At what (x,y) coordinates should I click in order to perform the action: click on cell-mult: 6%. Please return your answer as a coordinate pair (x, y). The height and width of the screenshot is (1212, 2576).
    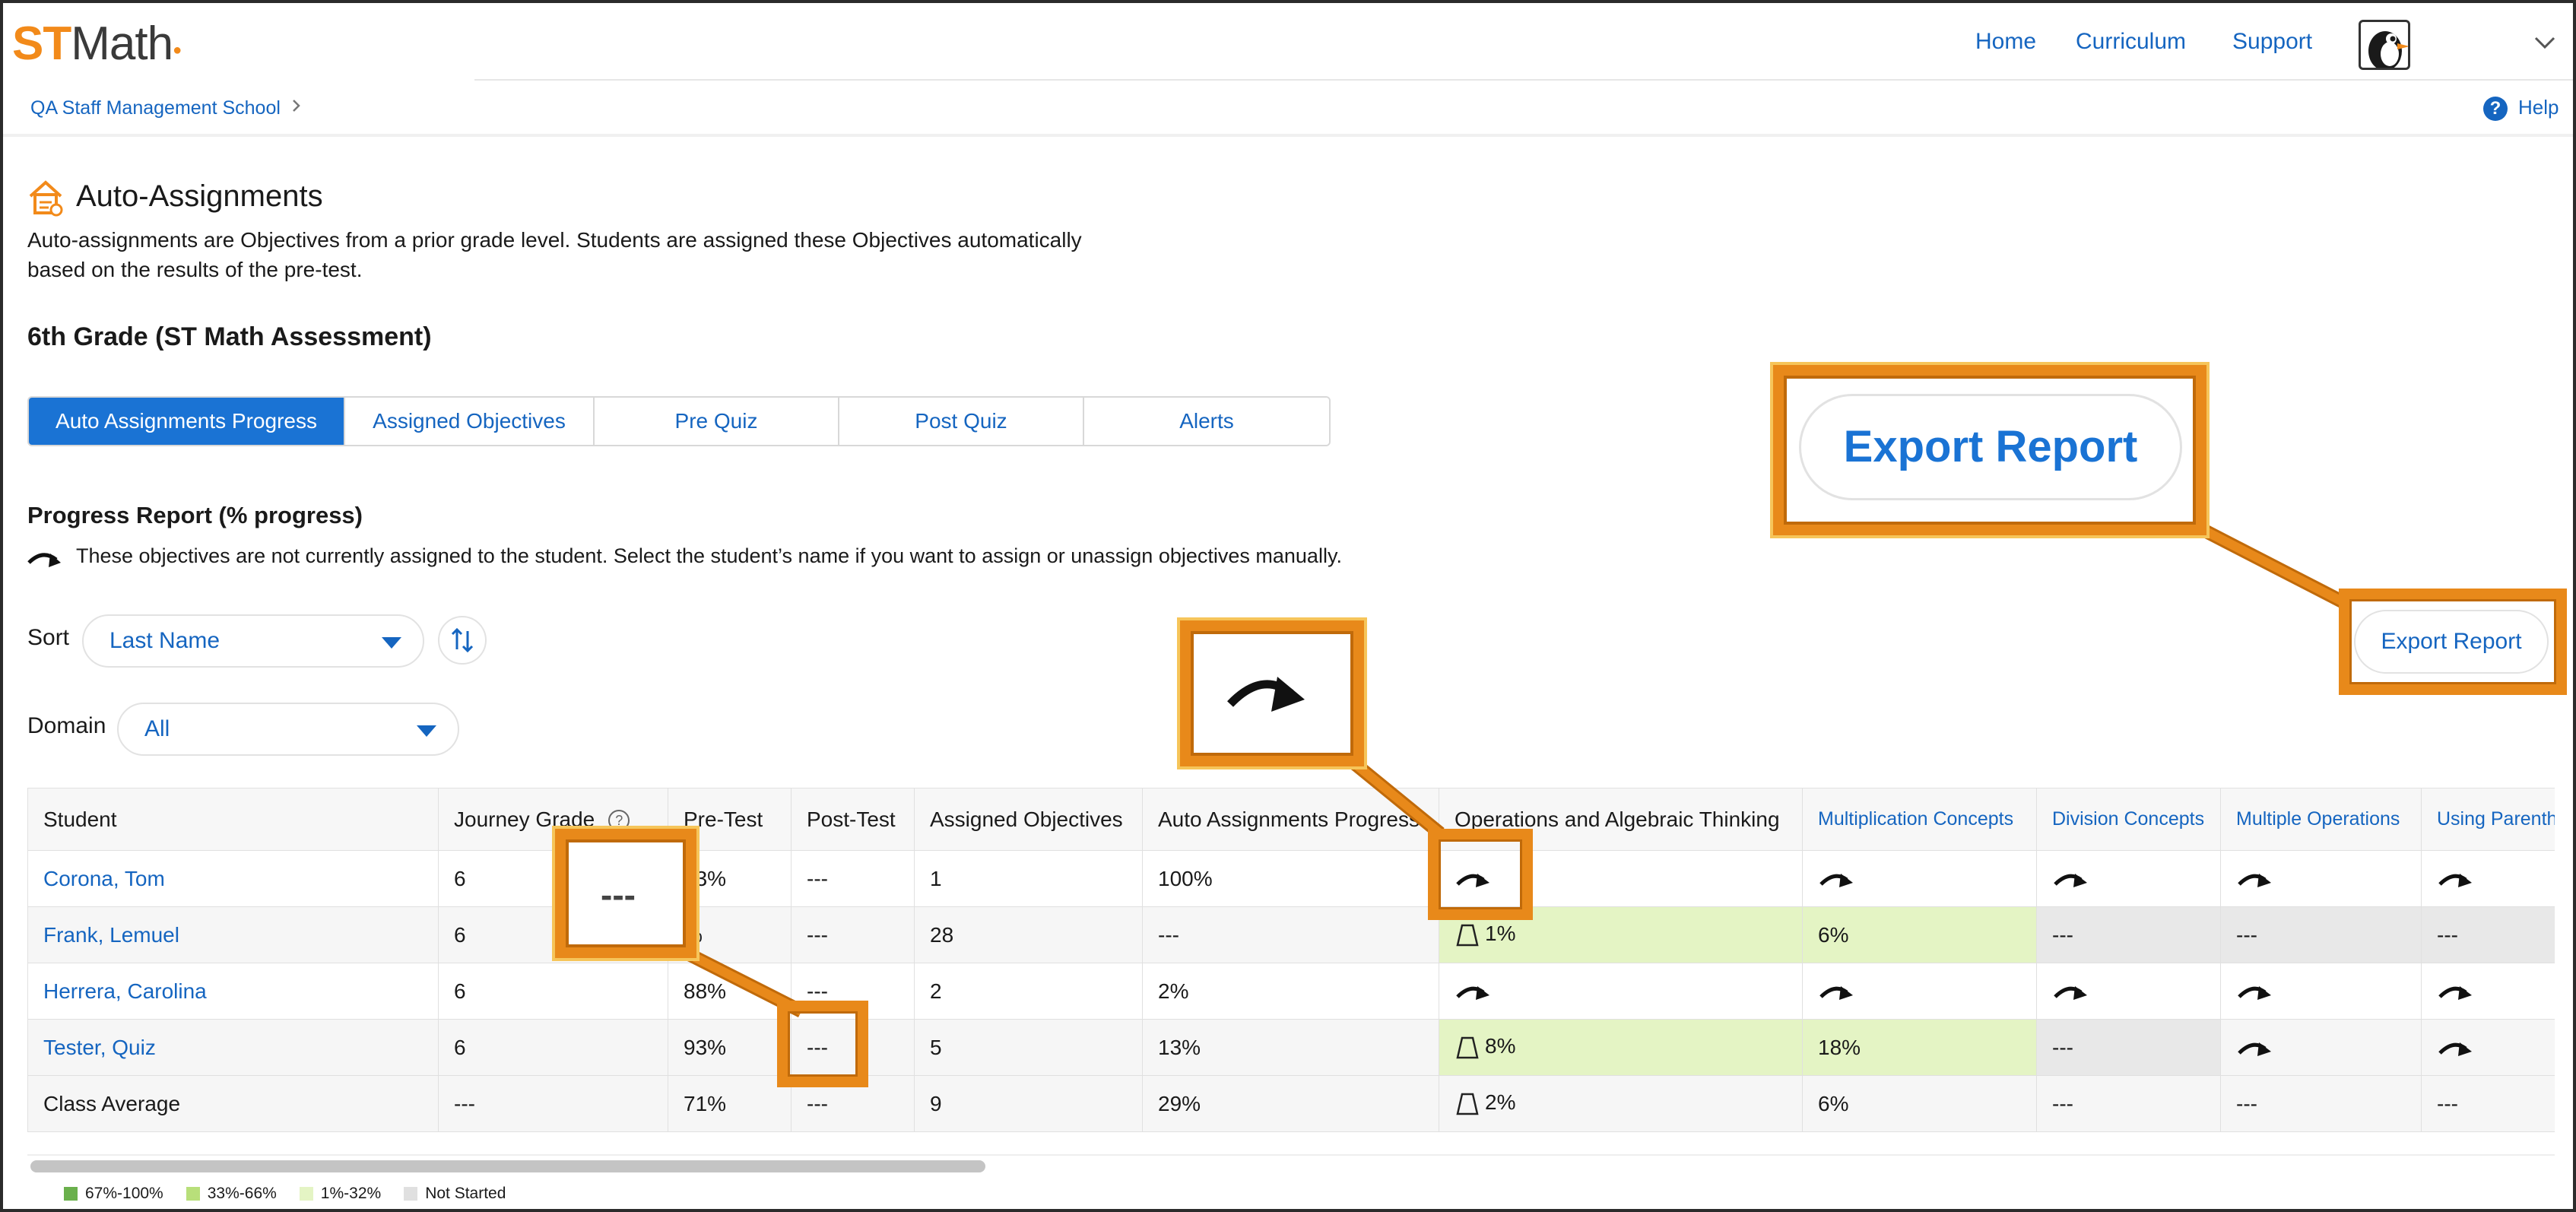
    Looking at the image, I should click on (1920, 934).